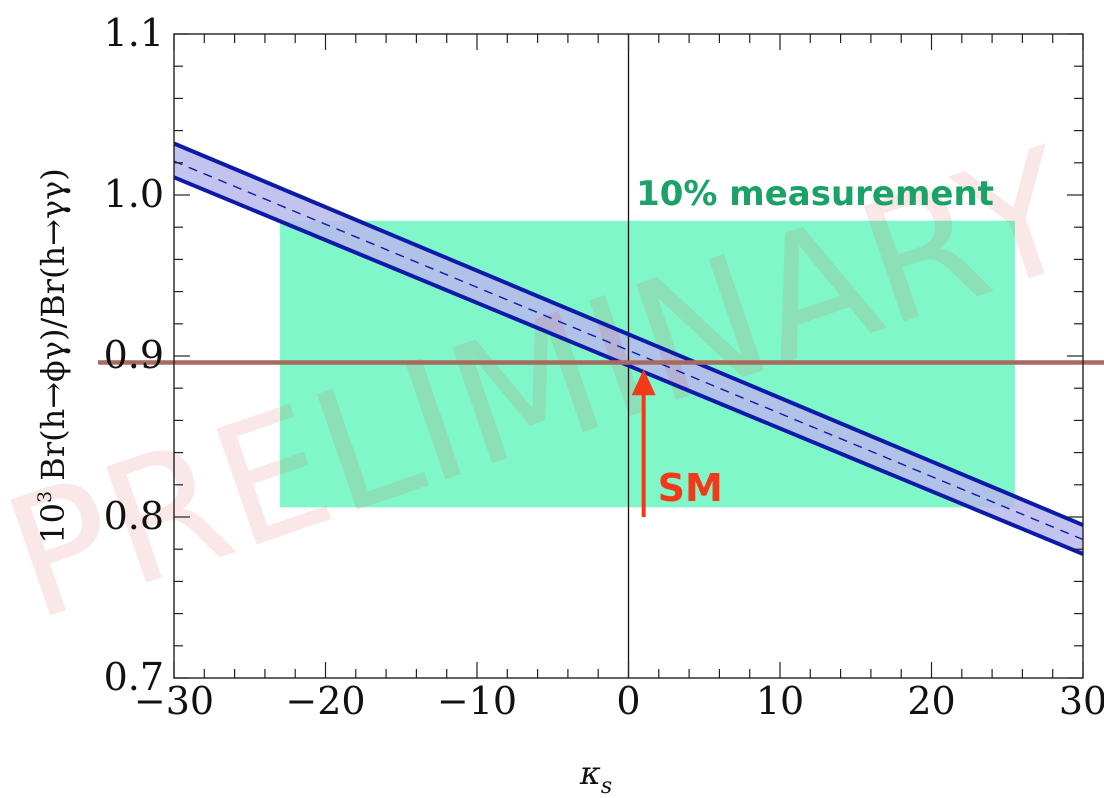  I want to click on y-axis-title-exp: 3, so click(45, 497).